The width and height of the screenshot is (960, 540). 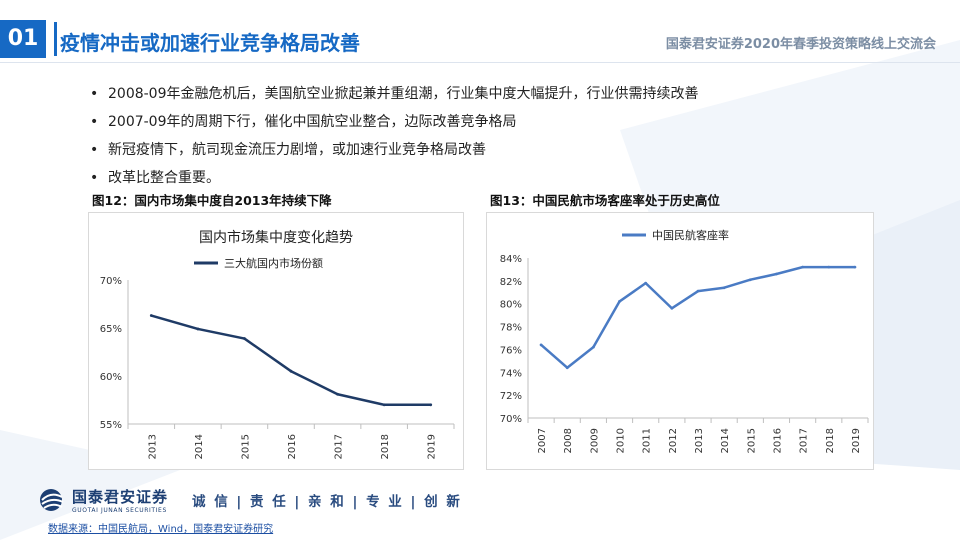 I want to click on company-name-cn: 国泰君安证券, so click(x=120, y=497).